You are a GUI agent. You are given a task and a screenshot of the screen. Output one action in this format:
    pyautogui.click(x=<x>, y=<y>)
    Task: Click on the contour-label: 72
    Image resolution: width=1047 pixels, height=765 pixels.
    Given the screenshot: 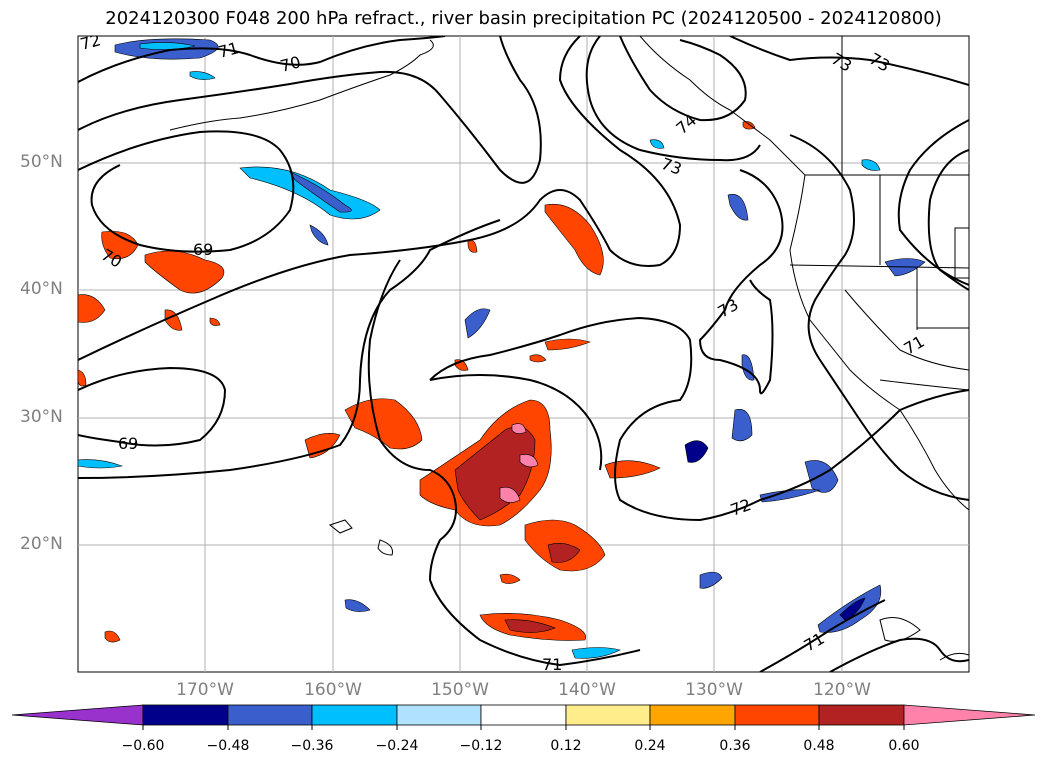 What is the action you would take?
    pyautogui.click(x=90, y=42)
    